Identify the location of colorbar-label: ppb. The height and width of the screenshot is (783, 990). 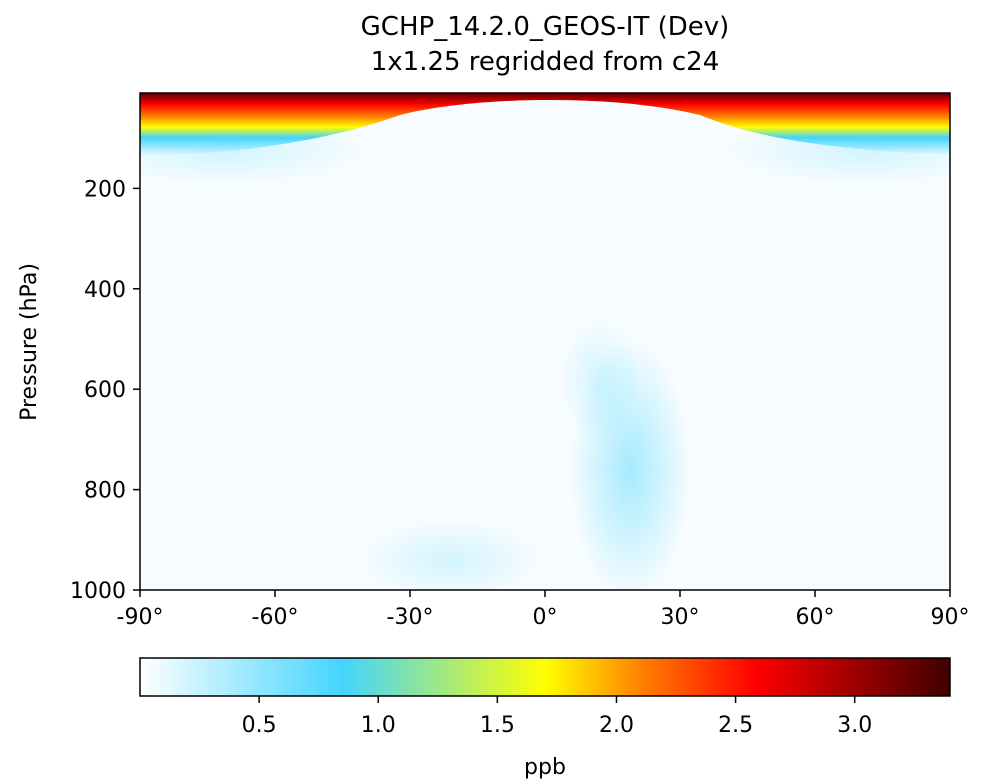
(545, 767).